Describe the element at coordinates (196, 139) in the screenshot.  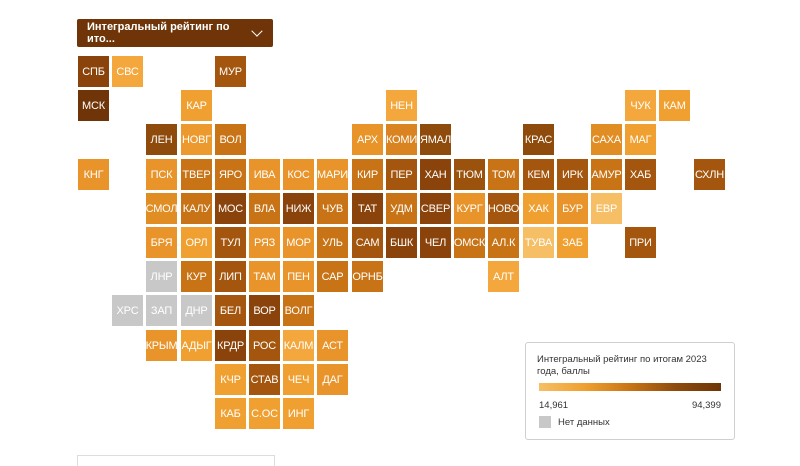
I see `region-tile-новг: НОВГ` at that location.